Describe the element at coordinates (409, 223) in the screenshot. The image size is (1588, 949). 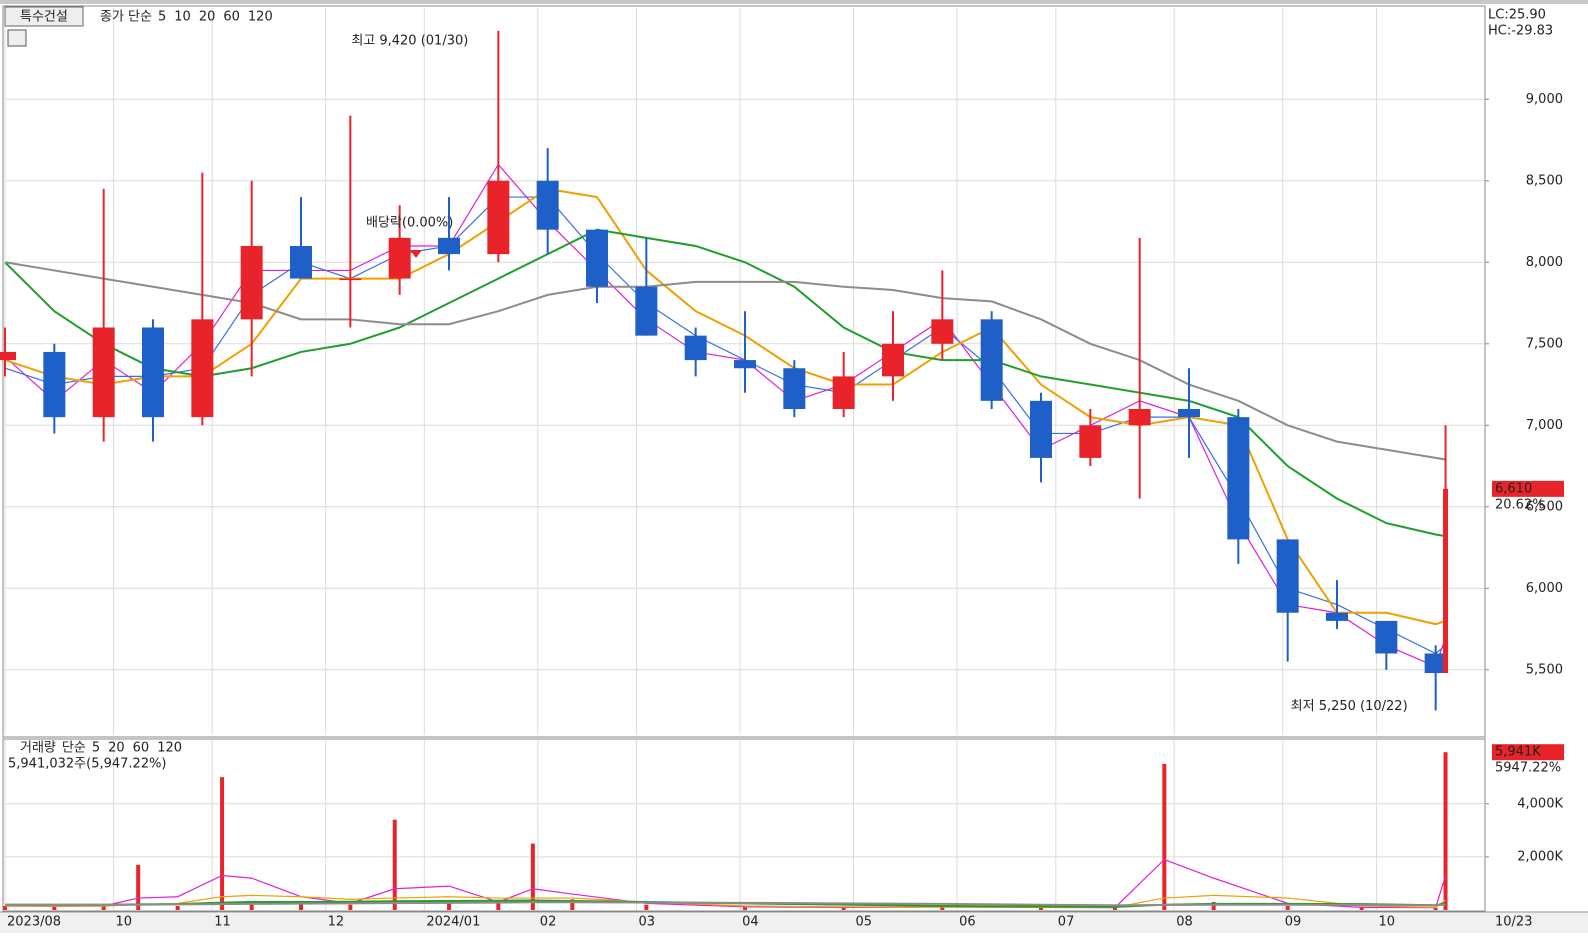
I see `dividend-label: 배당락(0.00%)` at that location.